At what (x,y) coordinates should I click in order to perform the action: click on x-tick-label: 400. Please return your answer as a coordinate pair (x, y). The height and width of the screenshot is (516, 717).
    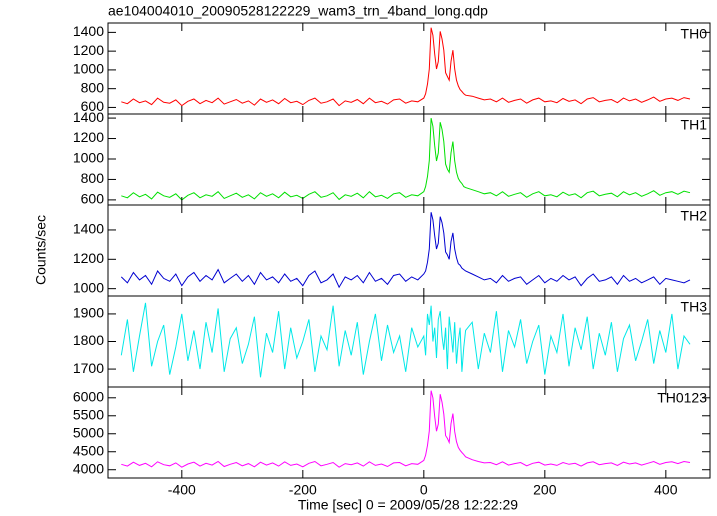
    Looking at the image, I should click on (666, 490).